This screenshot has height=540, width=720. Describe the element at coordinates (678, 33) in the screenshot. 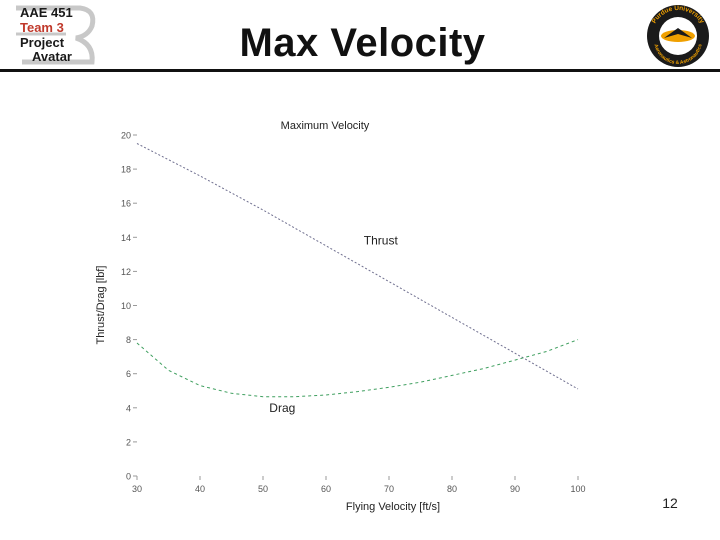

I see `seal-aircraft-icon` at that location.